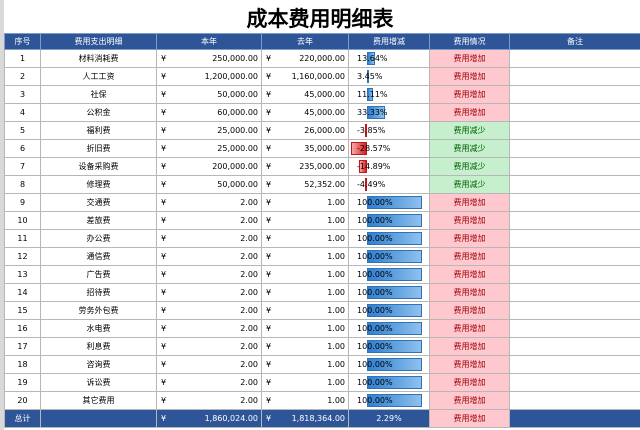  What do you see at coordinates (389, 418) in the screenshot?
I see `total-change: 2.29%` at bounding box center [389, 418].